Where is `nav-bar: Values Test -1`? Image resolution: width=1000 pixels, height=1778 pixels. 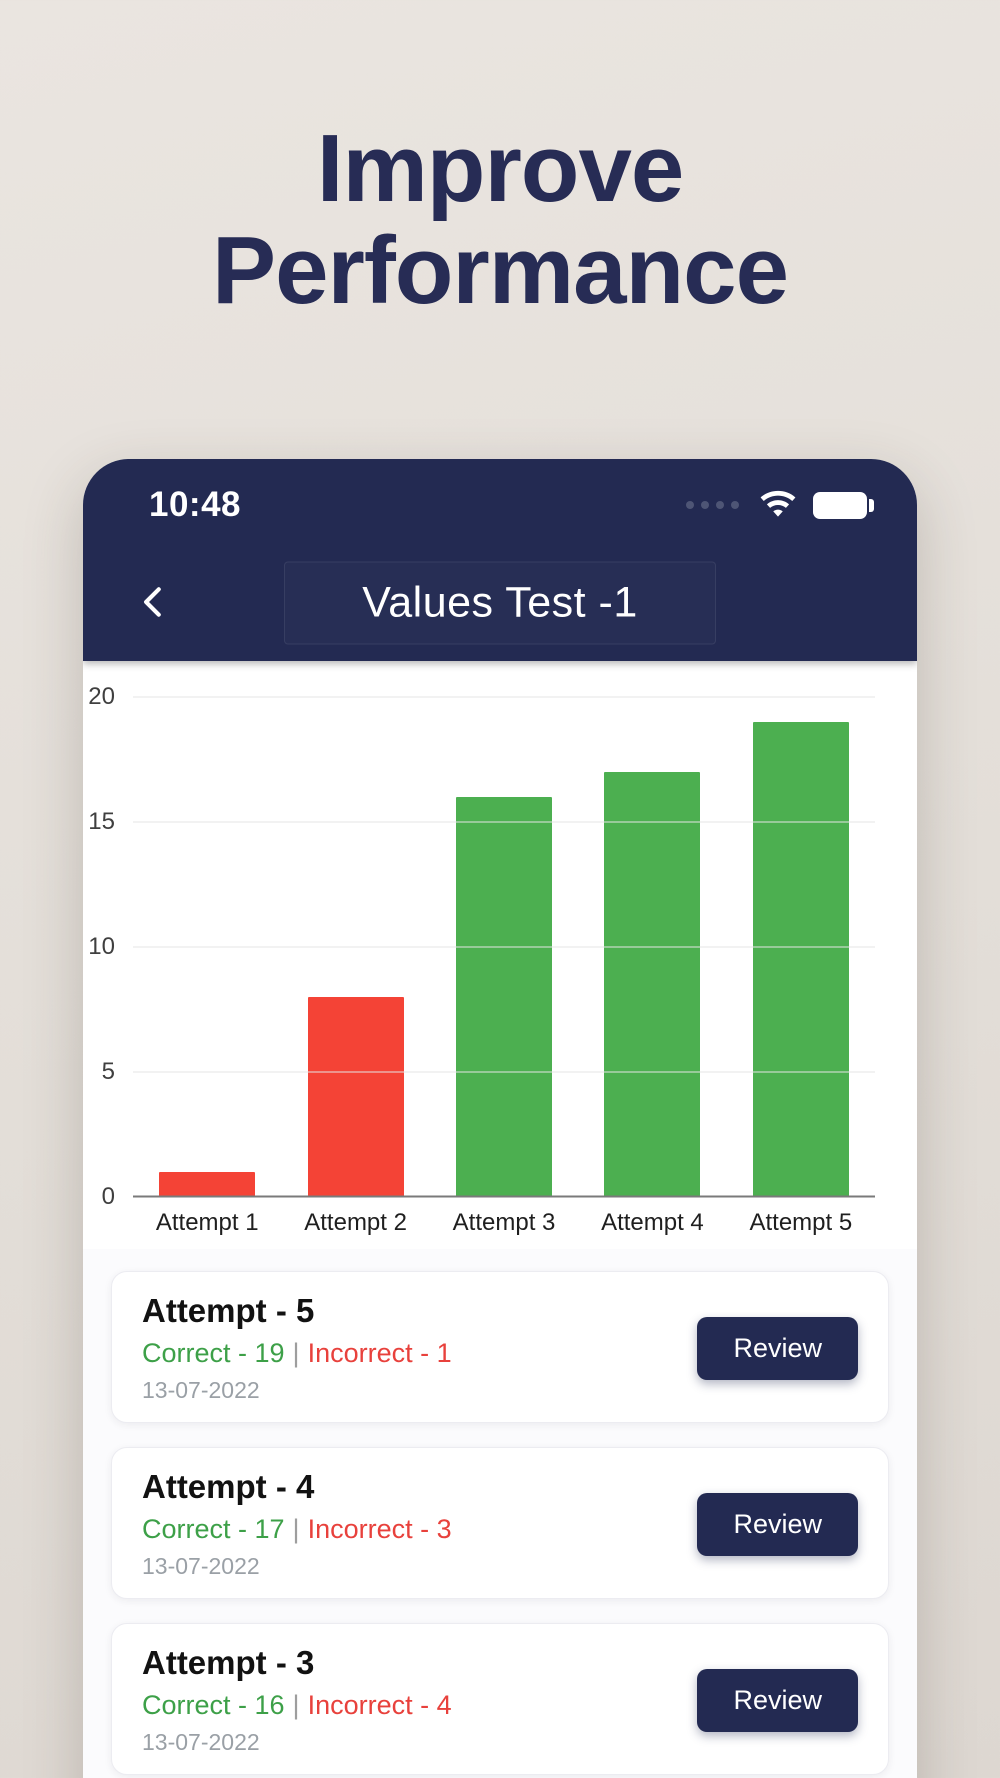
nav-bar: Values Test -1 is located at coordinates (500, 603).